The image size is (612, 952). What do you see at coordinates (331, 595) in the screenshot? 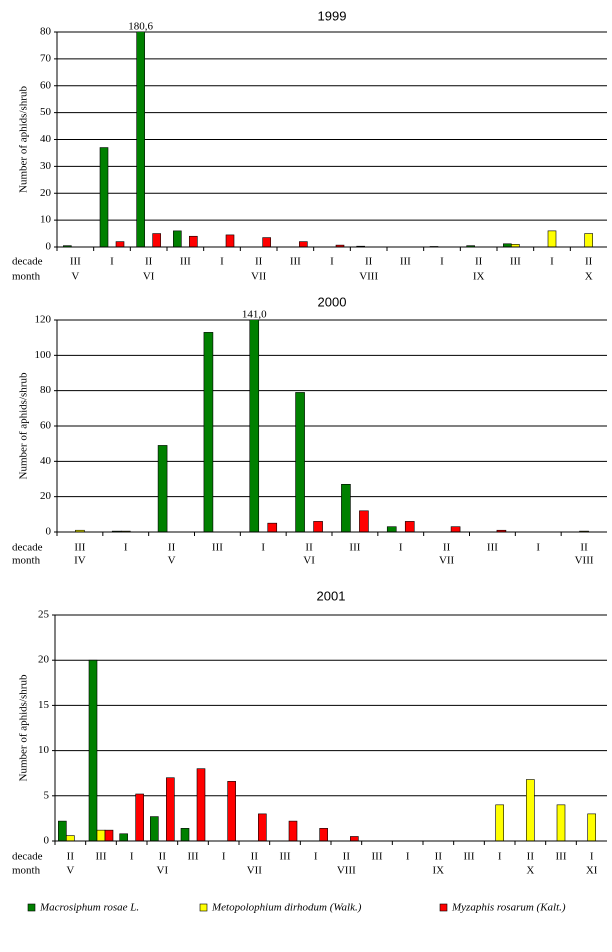
I see `chart-title: 2001` at bounding box center [331, 595].